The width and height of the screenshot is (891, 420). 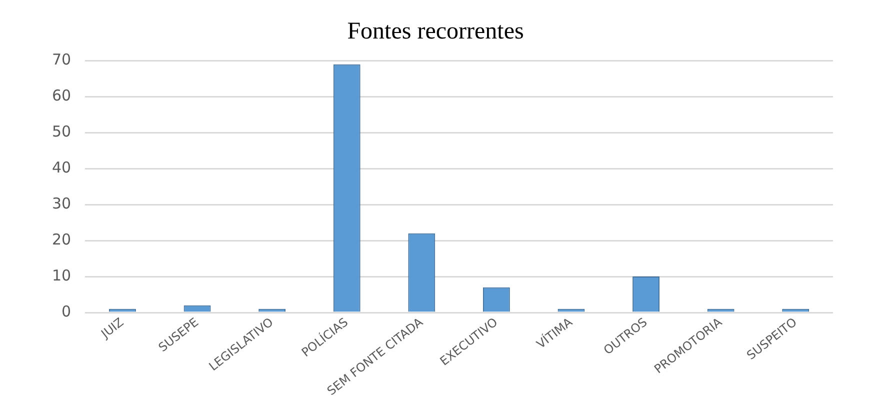 I want to click on y-tick-label: 50, so click(x=62, y=131).